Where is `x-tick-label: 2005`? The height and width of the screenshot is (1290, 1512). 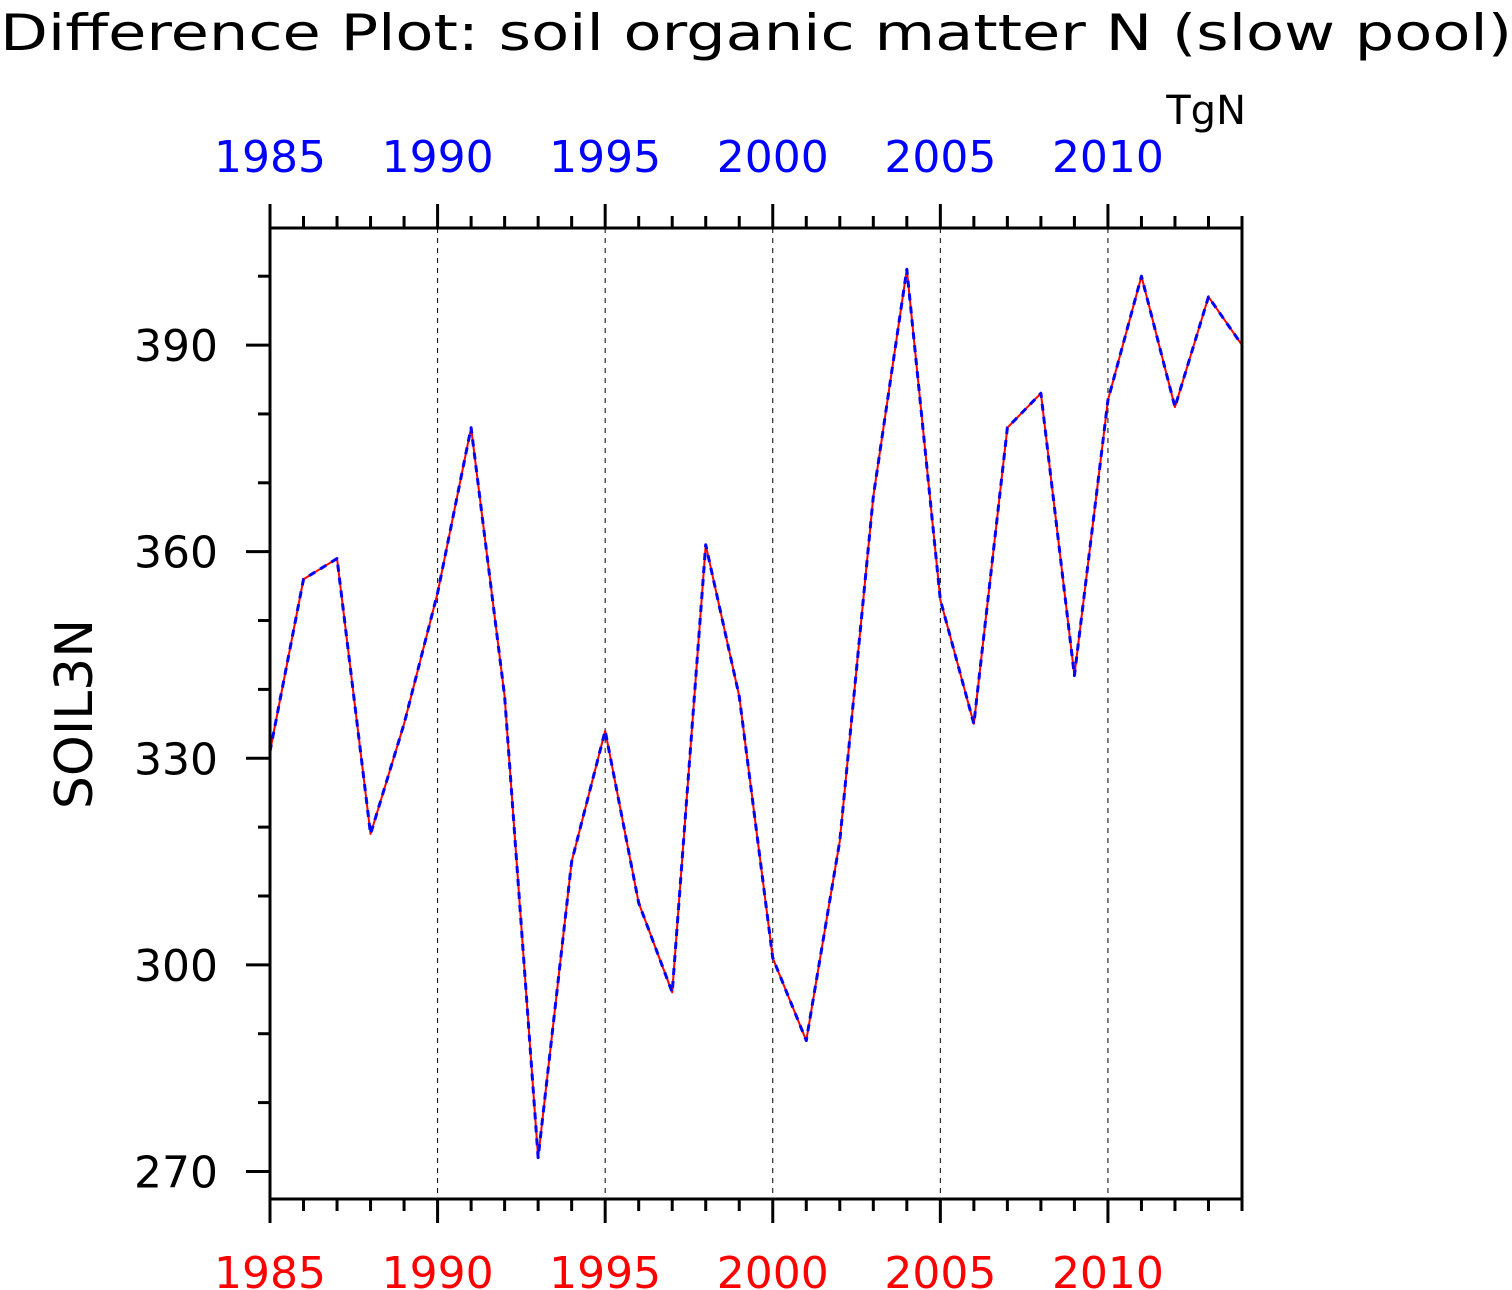
x-tick-label: 2005 is located at coordinates (940, 1269).